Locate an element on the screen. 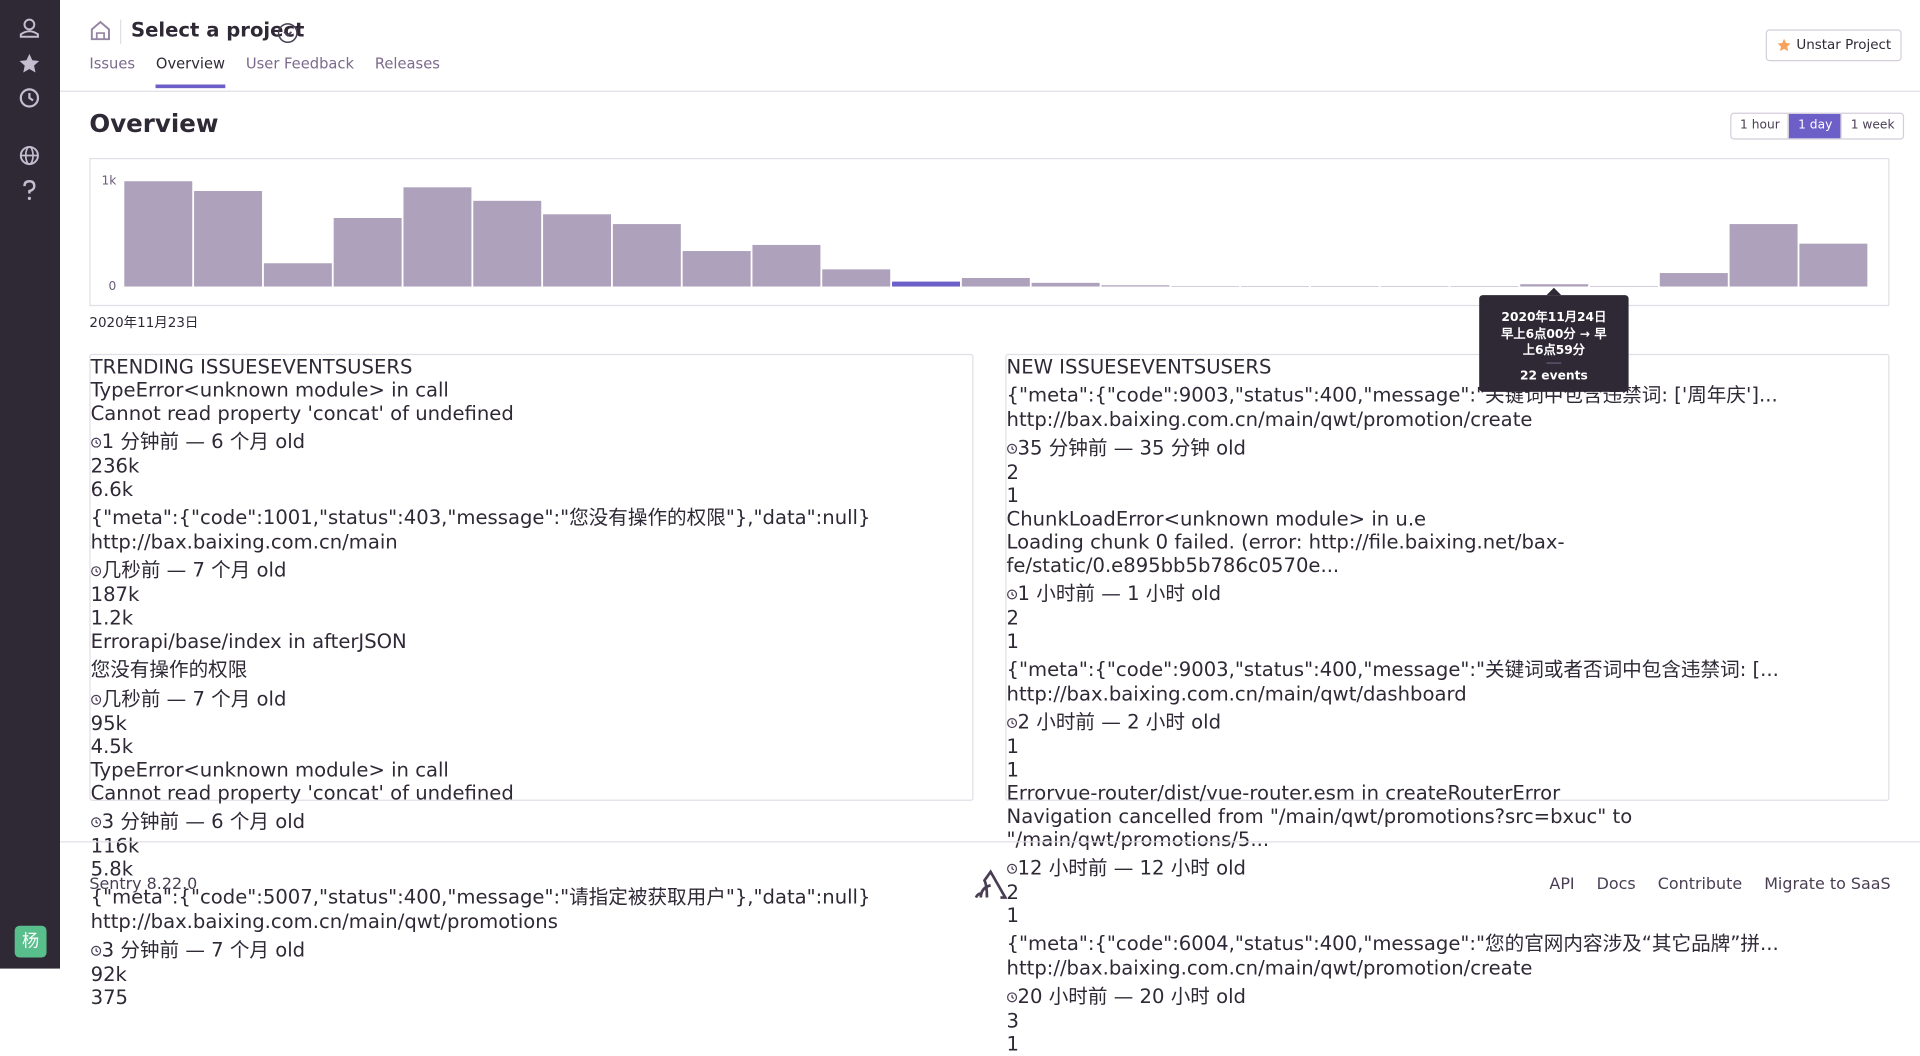  time-range-option: 1 hour is located at coordinates (1760, 125).